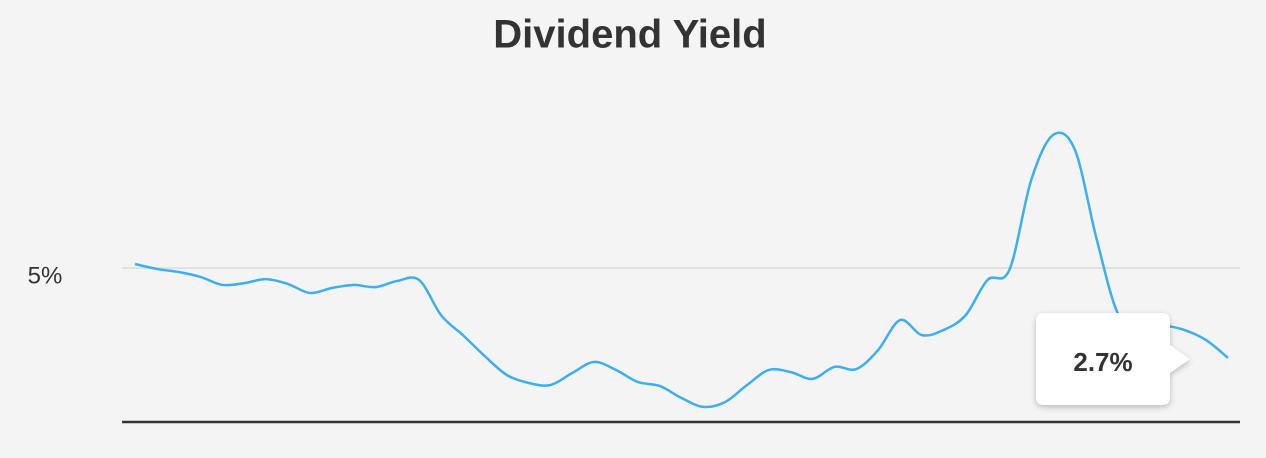  I want to click on chart-title: Dividend Yield, so click(629, 35).